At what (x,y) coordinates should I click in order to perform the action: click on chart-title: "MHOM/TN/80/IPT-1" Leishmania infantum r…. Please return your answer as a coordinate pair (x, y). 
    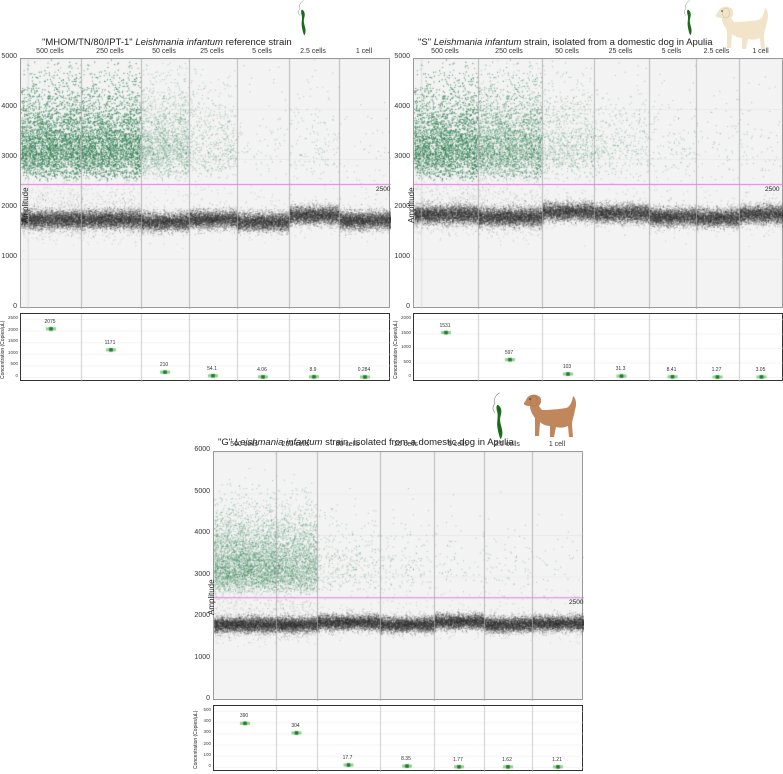
    Looking at the image, I should click on (167, 42).